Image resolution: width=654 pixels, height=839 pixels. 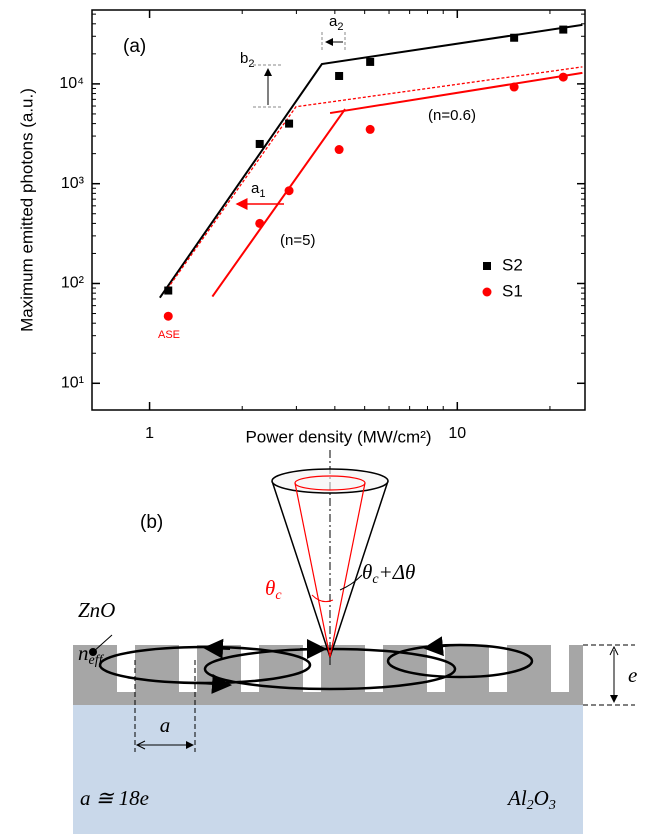 What do you see at coordinates (151, 522) in the screenshot?
I see `panel-label: (b)` at bounding box center [151, 522].